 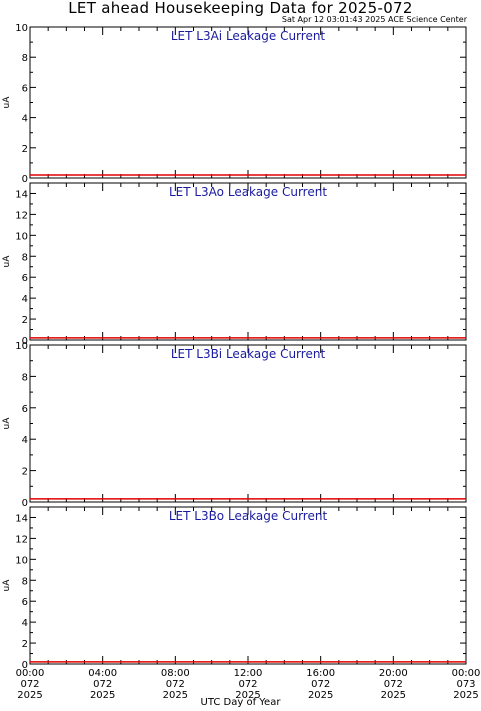 I want to click on panel-4-ylabel: uA, so click(x=7, y=585).